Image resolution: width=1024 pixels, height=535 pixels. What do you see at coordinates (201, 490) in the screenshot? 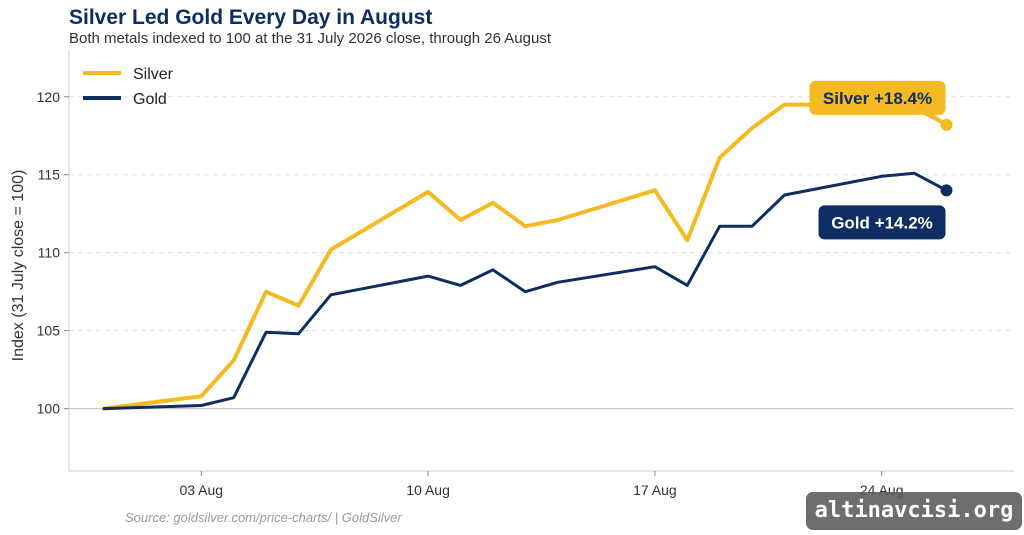
I see `x-tick-label: 03 Aug` at bounding box center [201, 490].